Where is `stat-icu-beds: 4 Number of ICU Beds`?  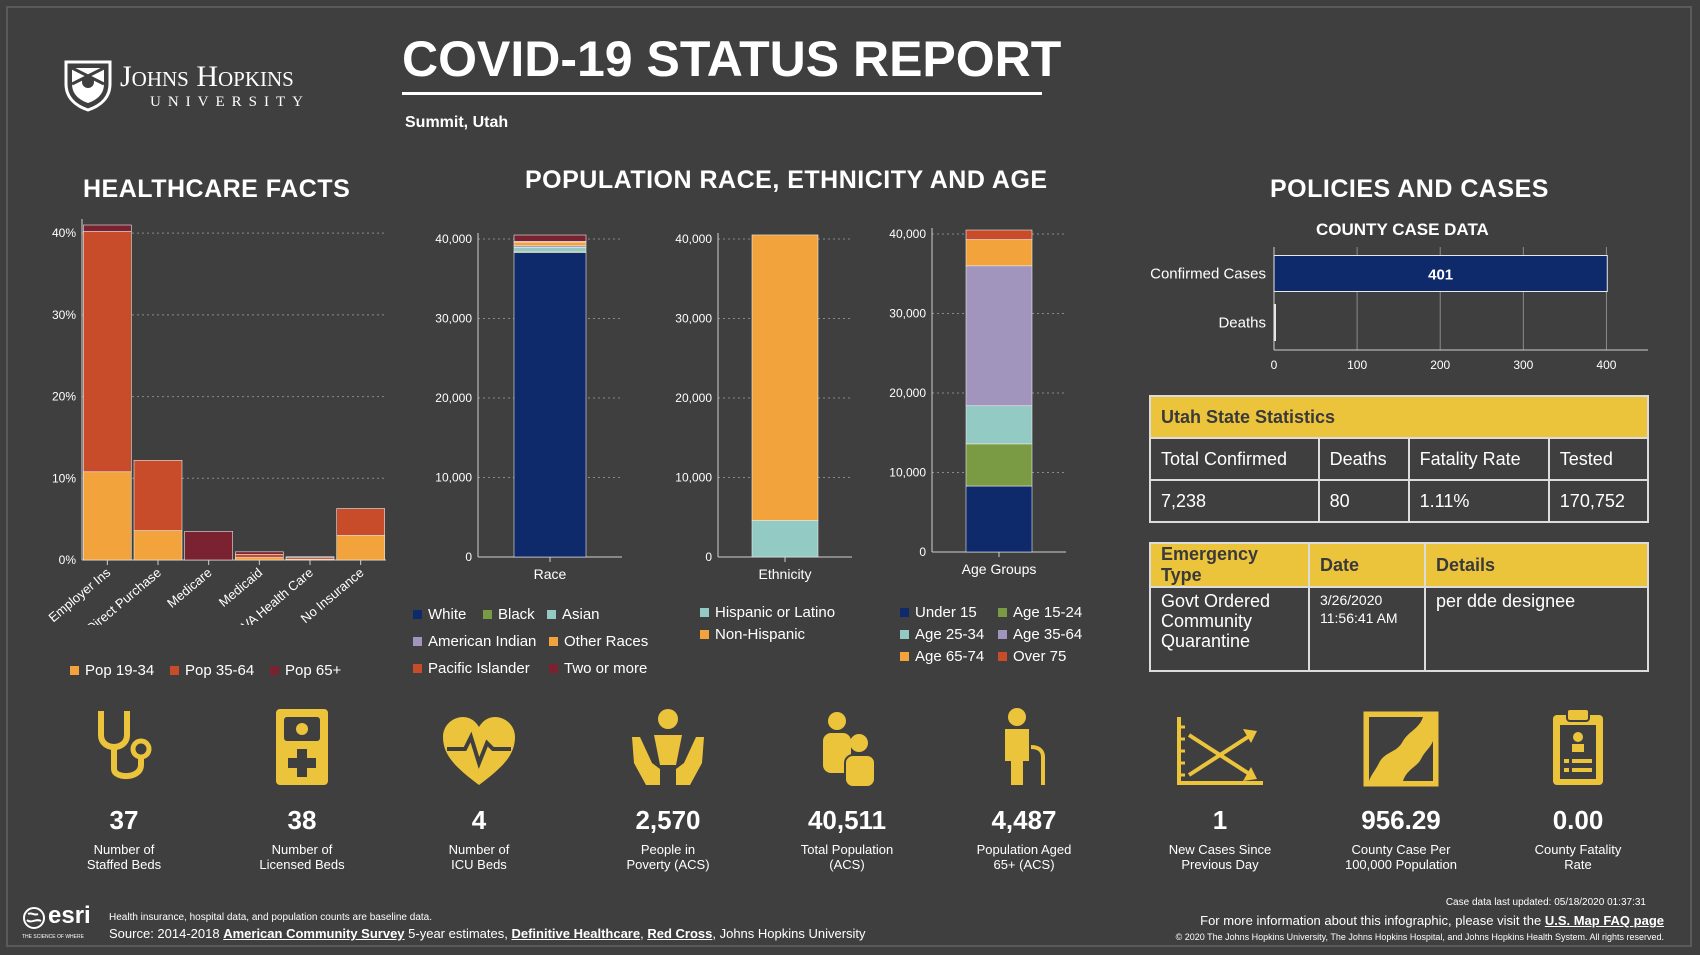 stat-icu-beds: 4 Number of ICU Beds is located at coordinates (479, 788).